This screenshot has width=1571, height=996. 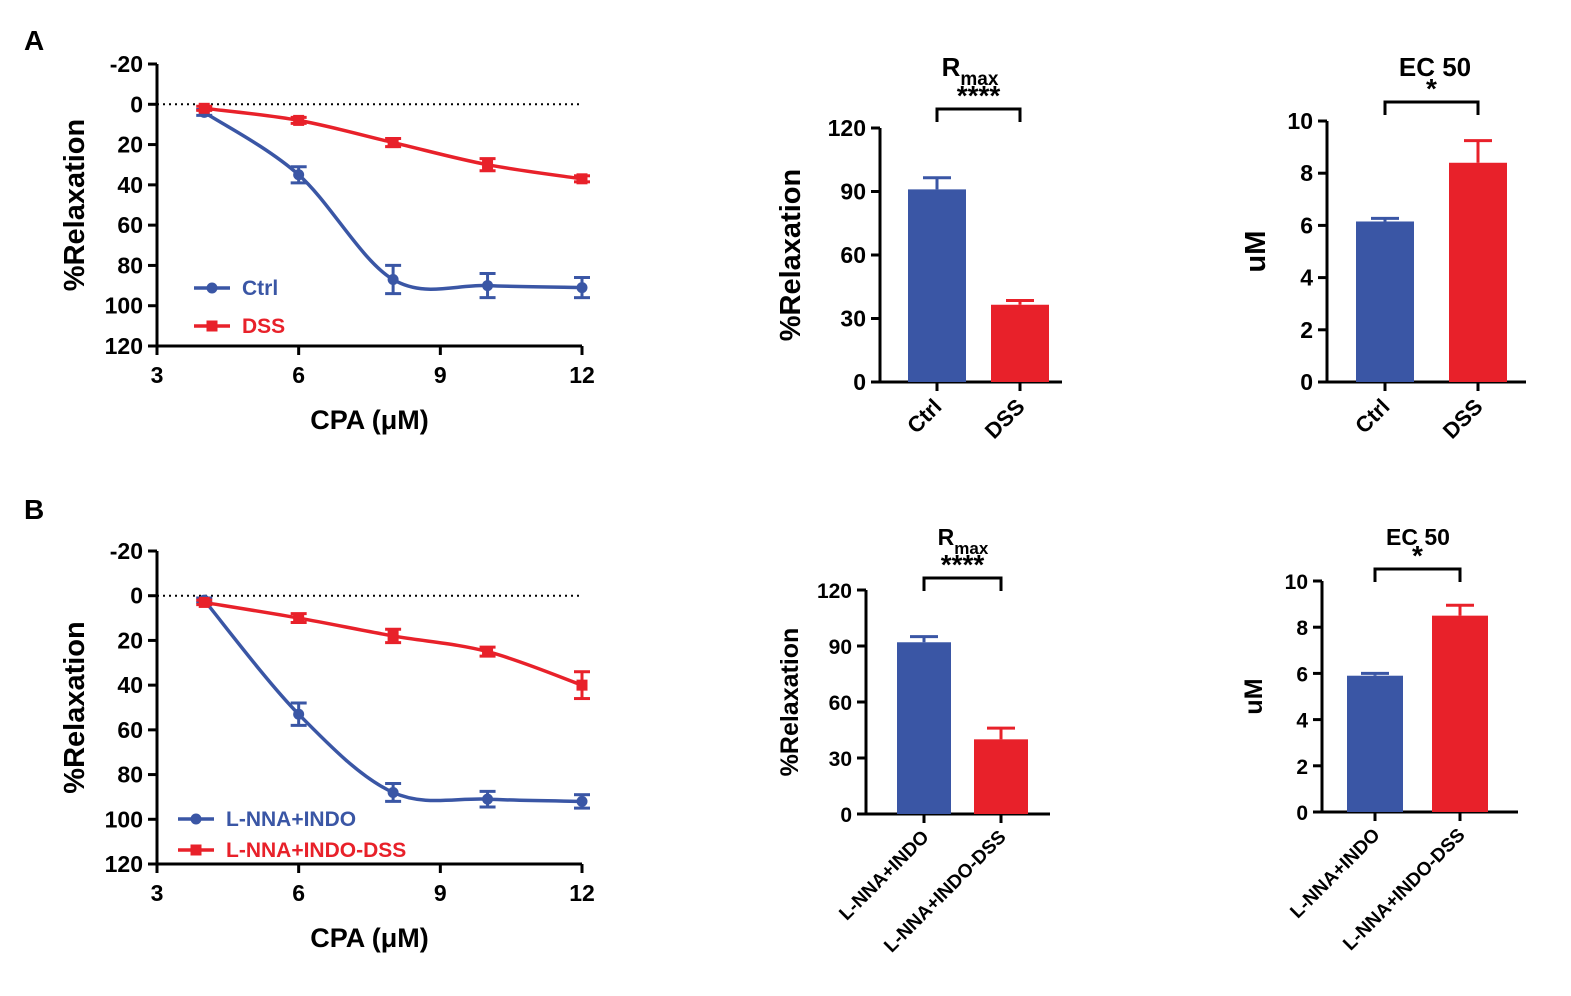 I want to click on panel-label-a: A, so click(x=34, y=40).